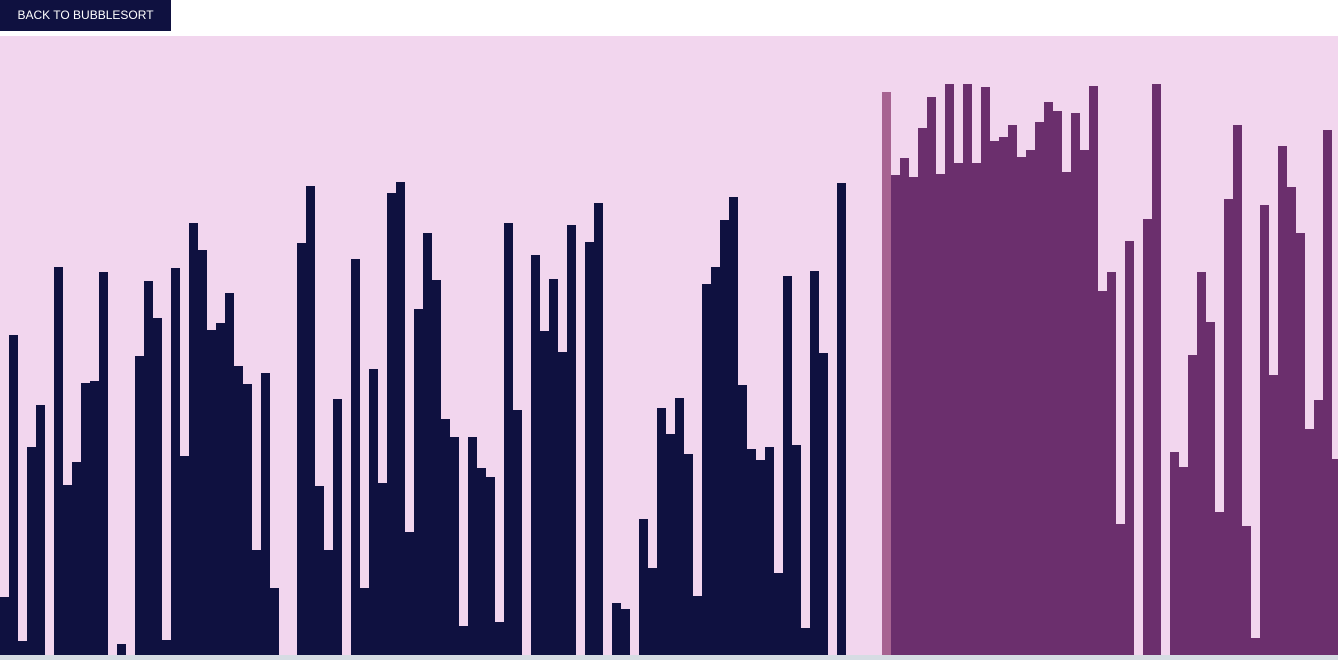 The height and width of the screenshot is (660, 1338). What do you see at coordinates (669, 18) in the screenshot?
I see `top-bar: BACK TO BUBBLESORT` at bounding box center [669, 18].